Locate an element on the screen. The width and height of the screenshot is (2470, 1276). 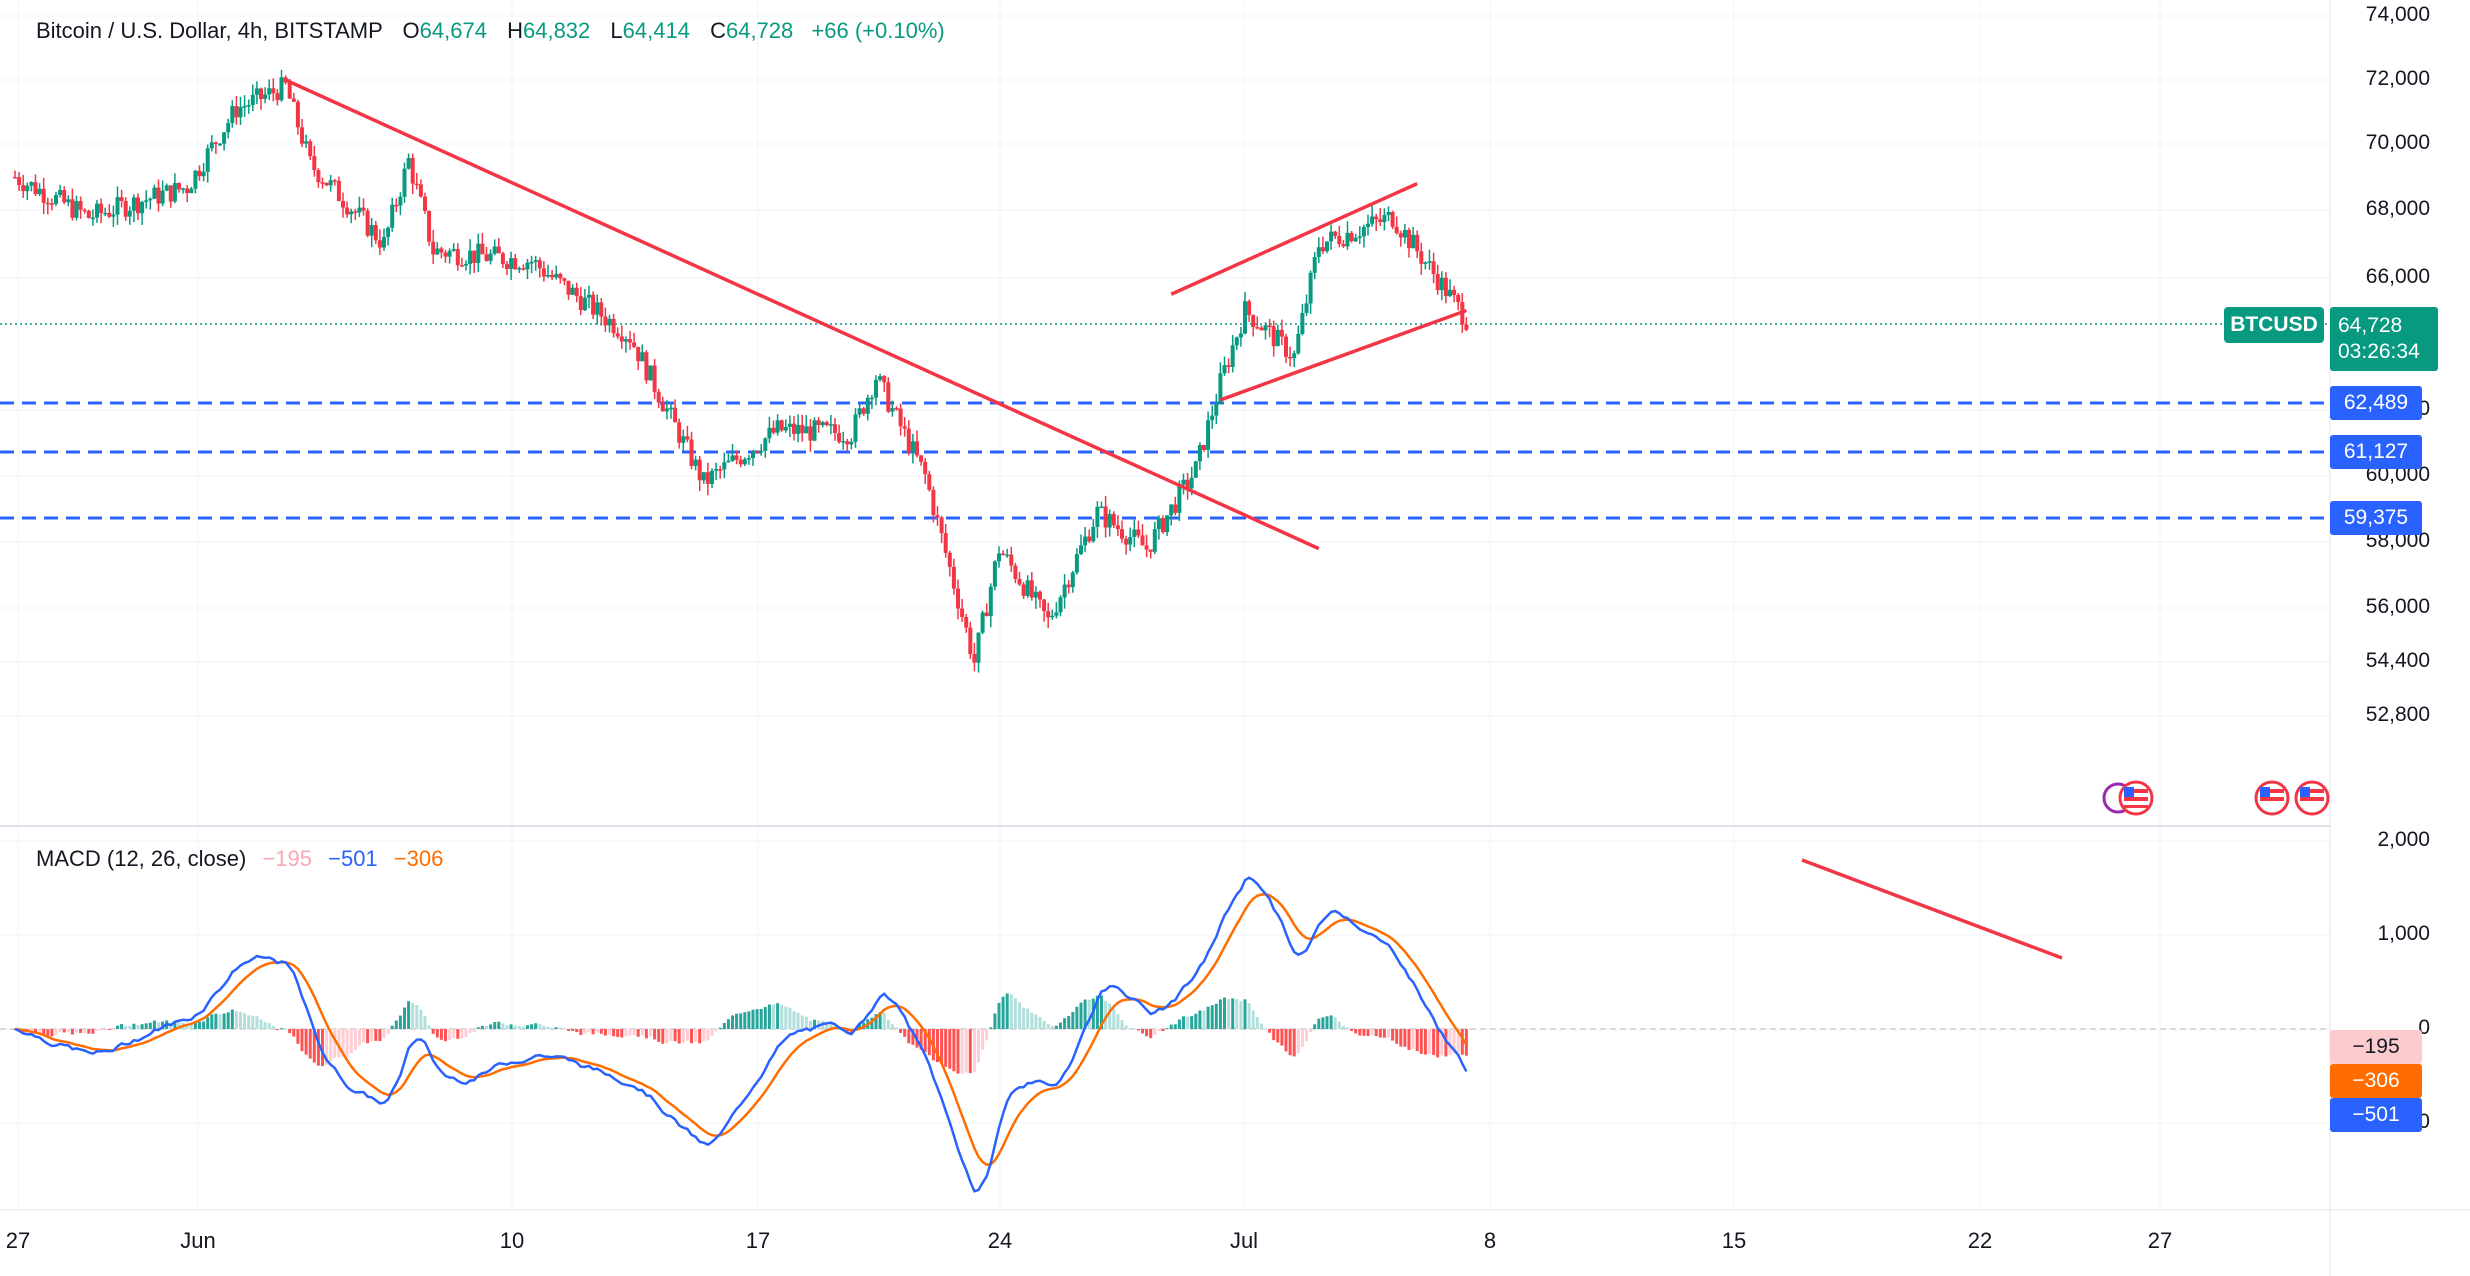
low-value: 64,414 is located at coordinates (656, 30).